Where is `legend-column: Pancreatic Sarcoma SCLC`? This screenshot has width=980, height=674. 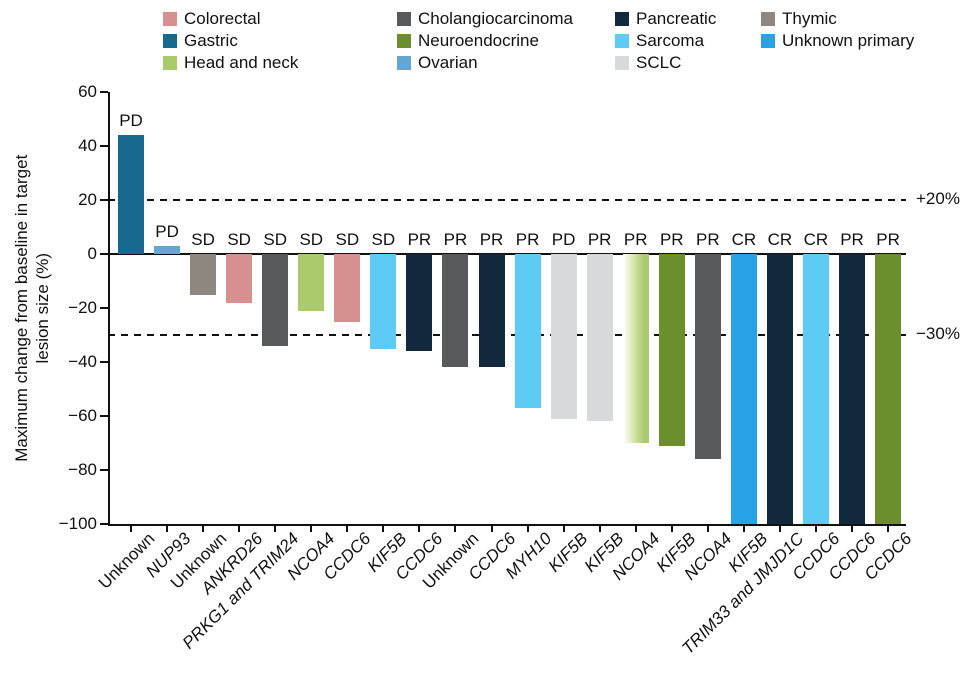 legend-column: Pancreatic Sarcoma SCLC is located at coordinates (665, 41).